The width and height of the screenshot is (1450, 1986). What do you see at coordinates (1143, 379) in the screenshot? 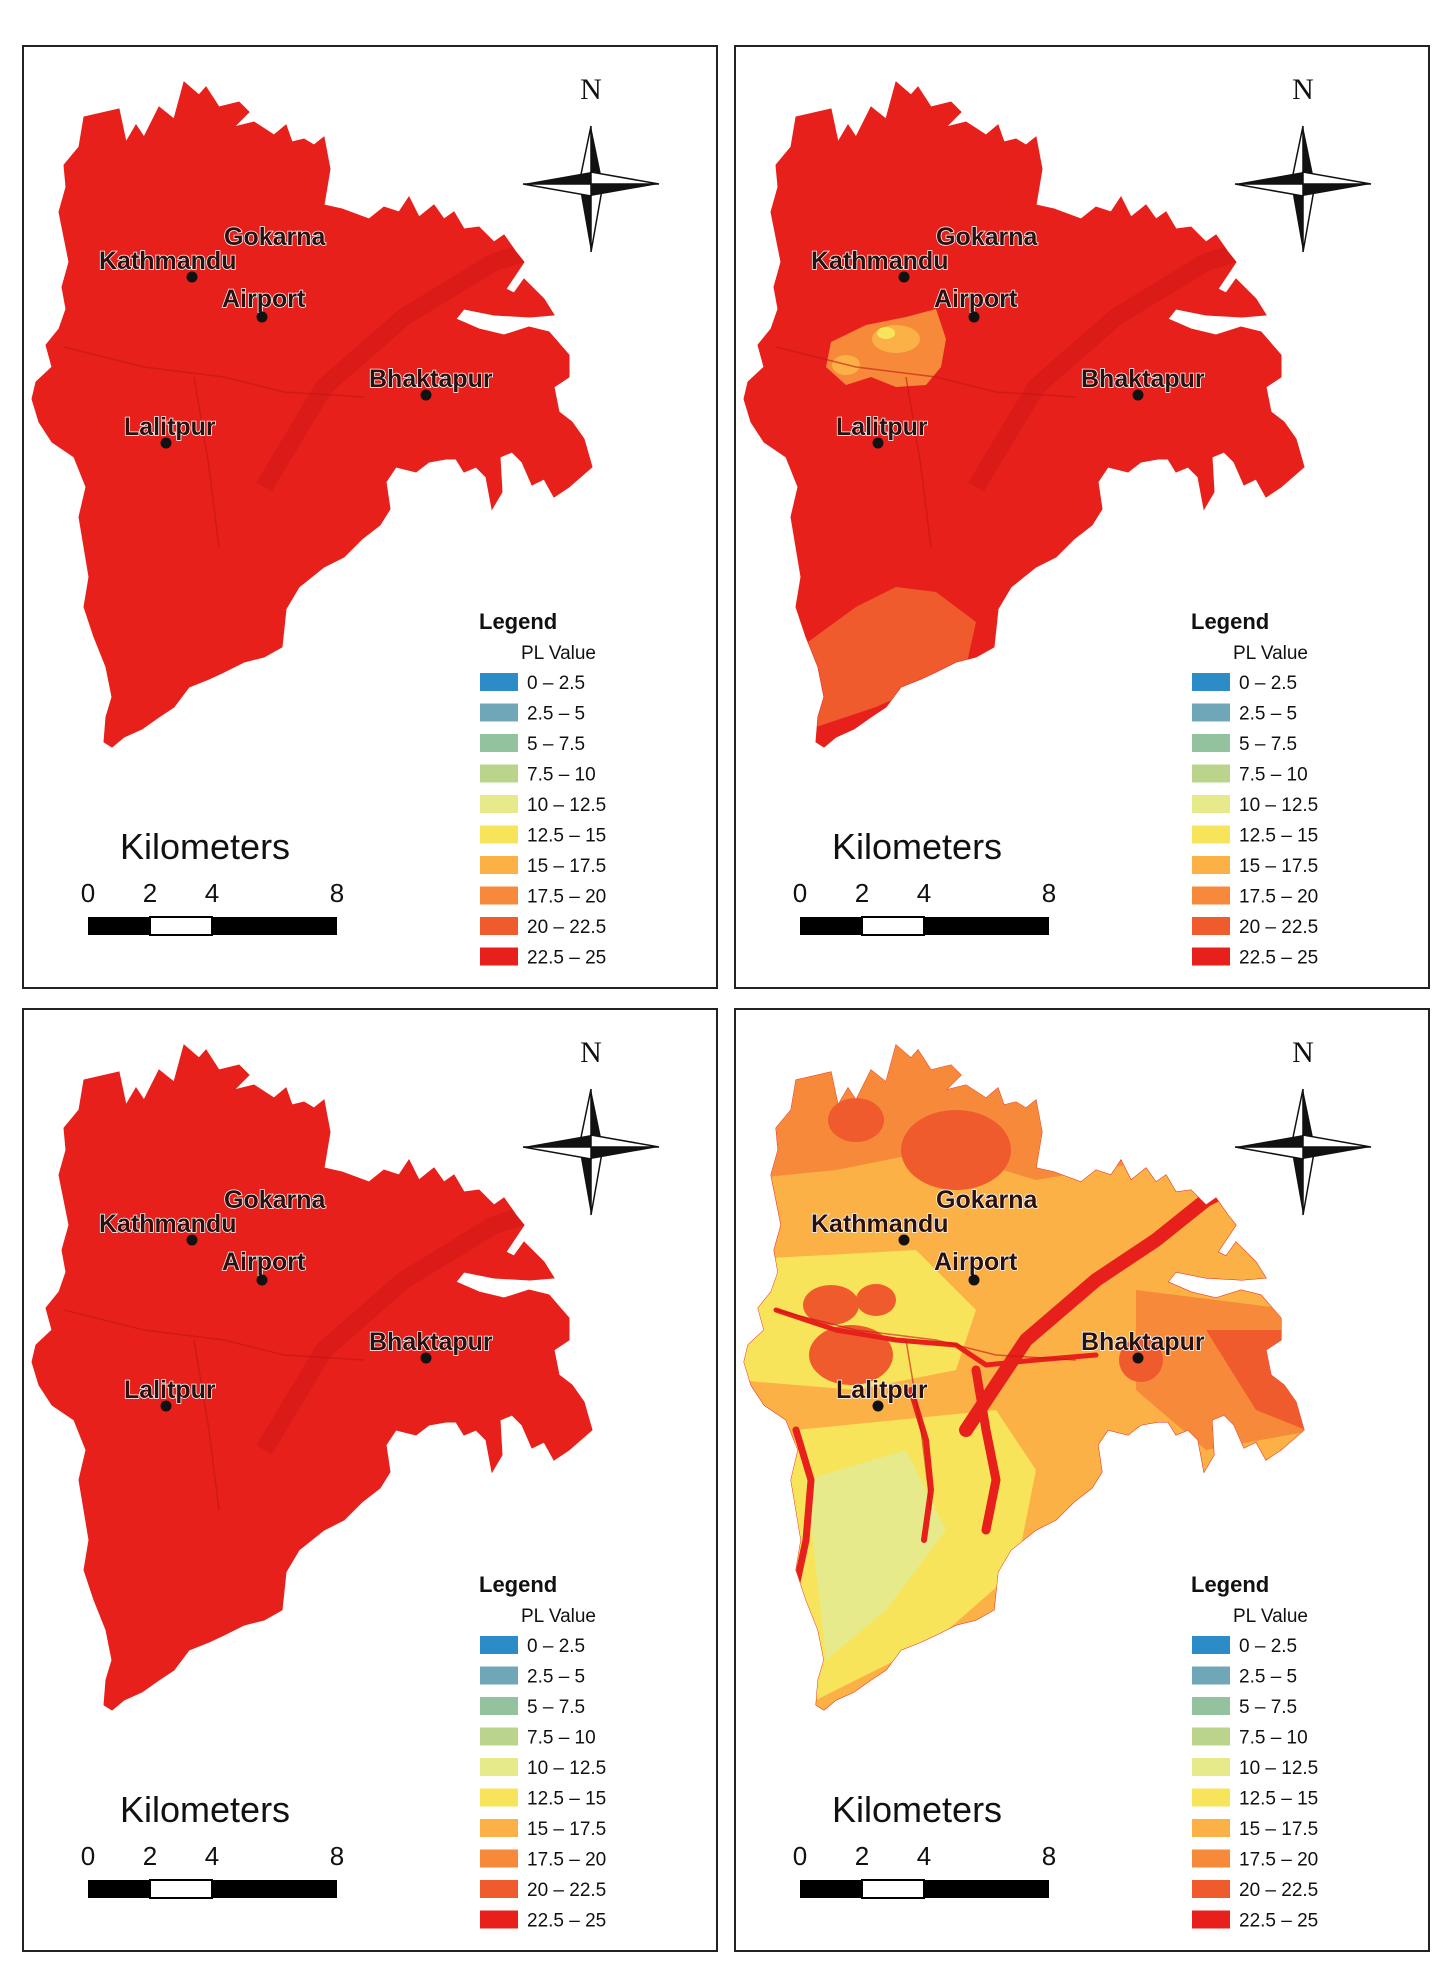
I see `city-label-bhaktapur: Bhaktapur` at bounding box center [1143, 379].